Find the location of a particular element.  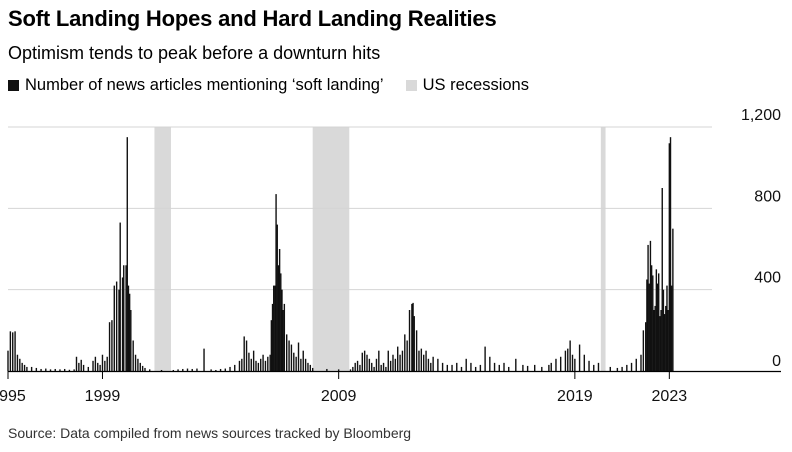

y-tick-label: 400 is located at coordinates (767, 278).